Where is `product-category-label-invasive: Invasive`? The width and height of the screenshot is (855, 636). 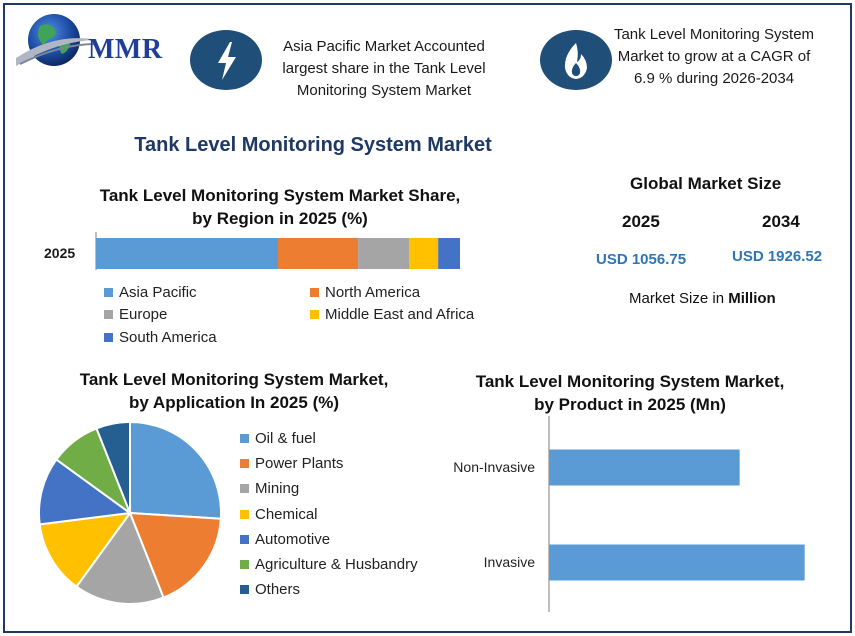 product-category-label-invasive: Invasive is located at coordinates (509, 561).